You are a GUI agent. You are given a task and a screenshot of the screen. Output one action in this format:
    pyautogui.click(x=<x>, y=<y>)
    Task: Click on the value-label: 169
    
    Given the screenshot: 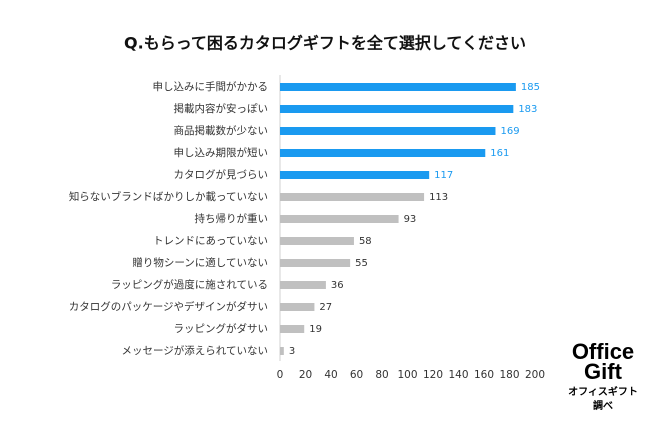 What is the action you would take?
    pyautogui.click(x=509, y=131)
    